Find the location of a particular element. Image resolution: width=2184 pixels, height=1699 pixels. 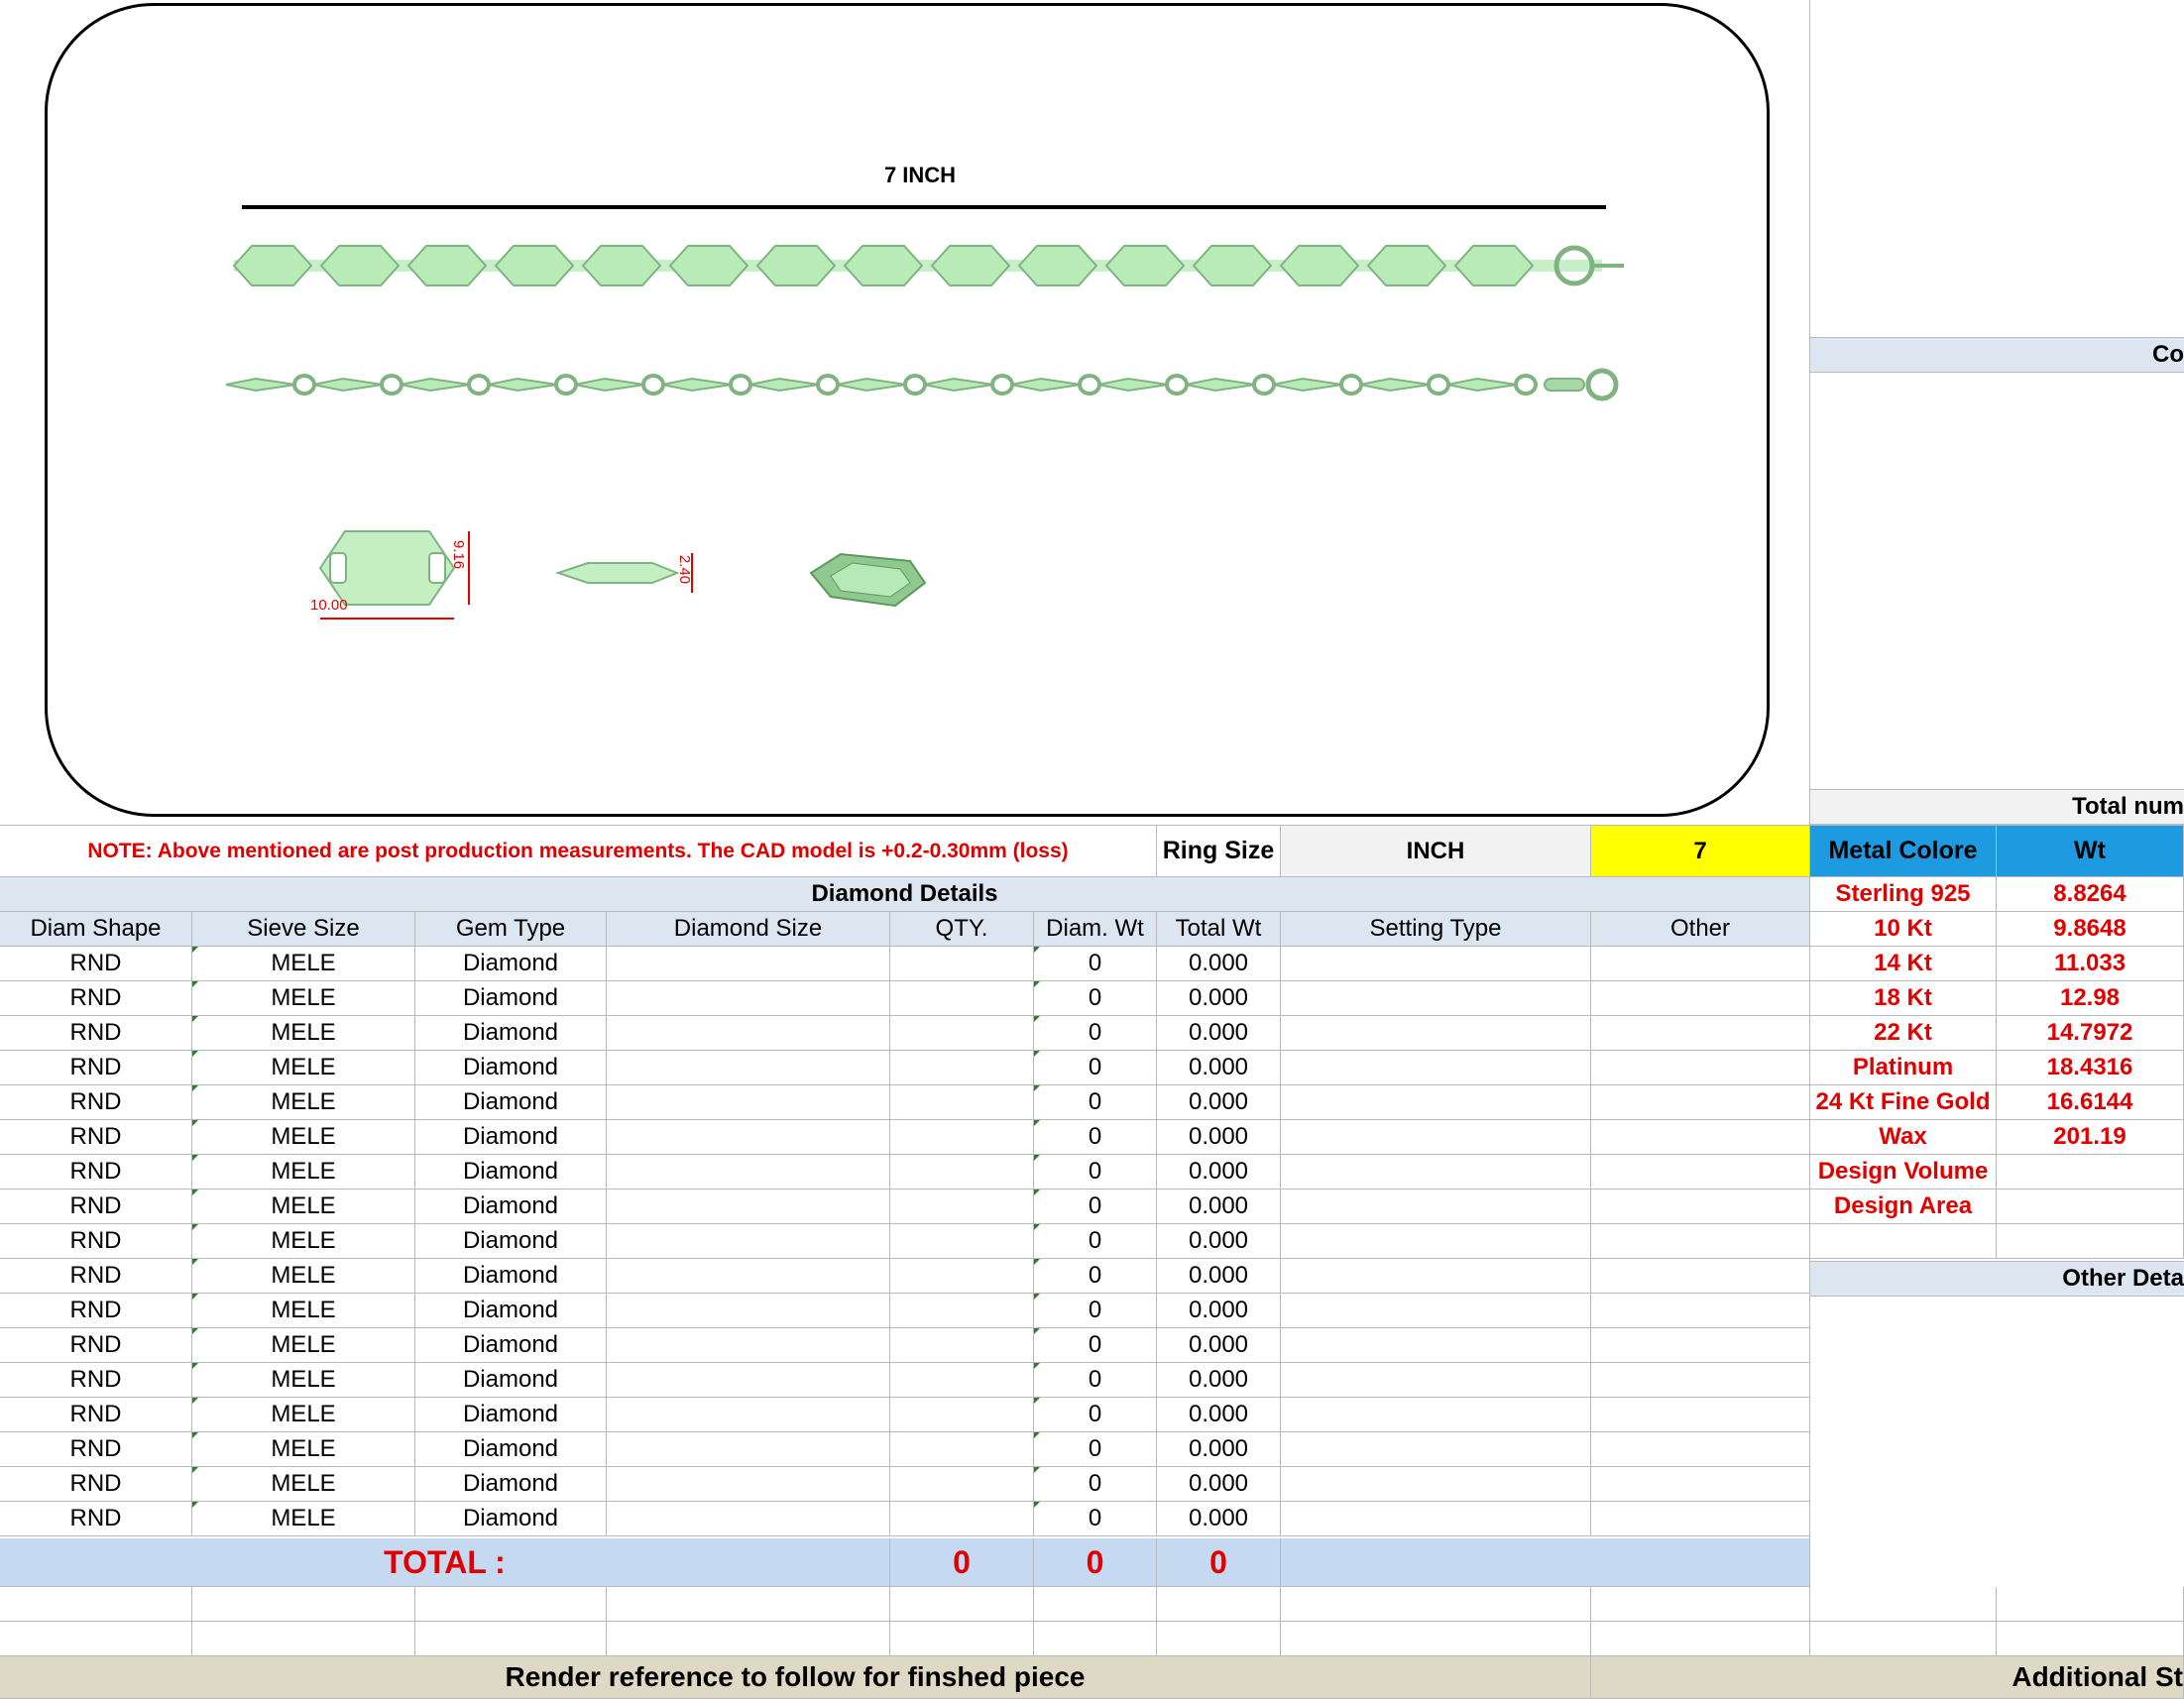

header-total-wt: Total Wt is located at coordinates (1219, 929).